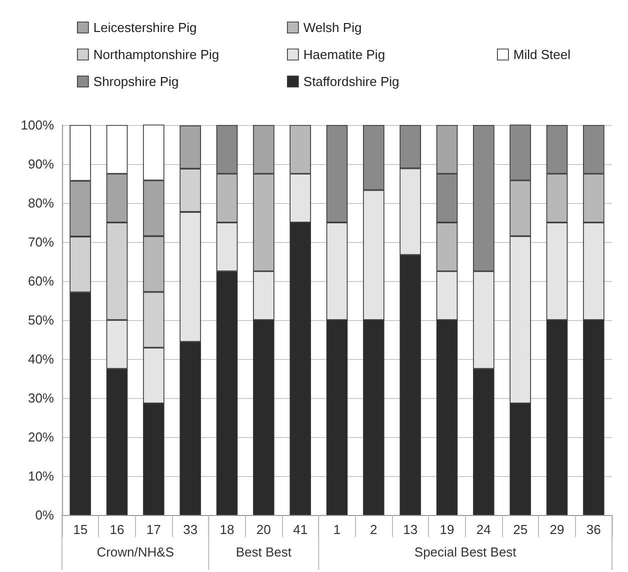  What do you see at coordinates (41, 437) in the screenshot?
I see `y-tick-label: 20%` at bounding box center [41, 437].